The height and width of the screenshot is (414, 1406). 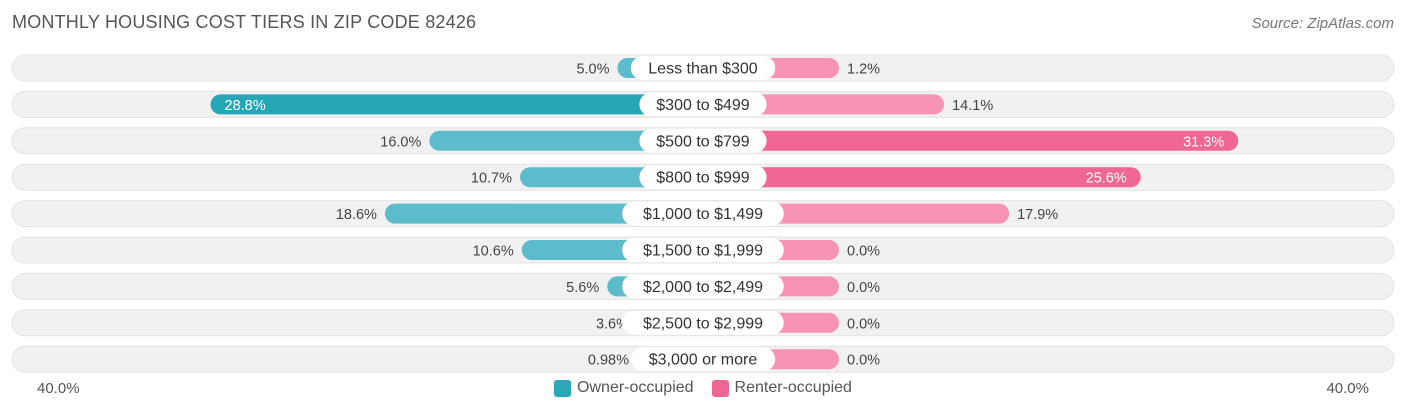 I want to click on renter-value-label: 1.2%, so click(x=863, y=70).